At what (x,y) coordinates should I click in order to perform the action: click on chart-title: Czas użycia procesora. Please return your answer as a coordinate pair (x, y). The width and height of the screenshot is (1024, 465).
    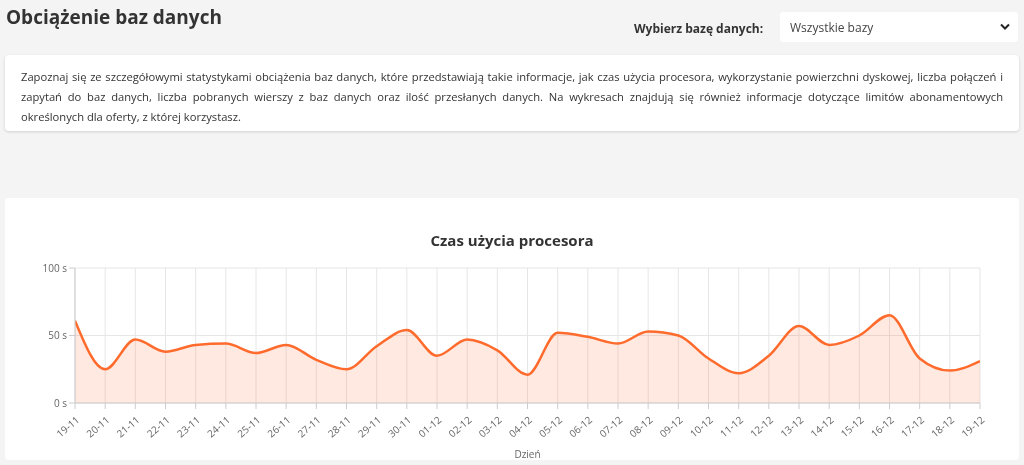
    Looking at the image, I should click on (512, 240).